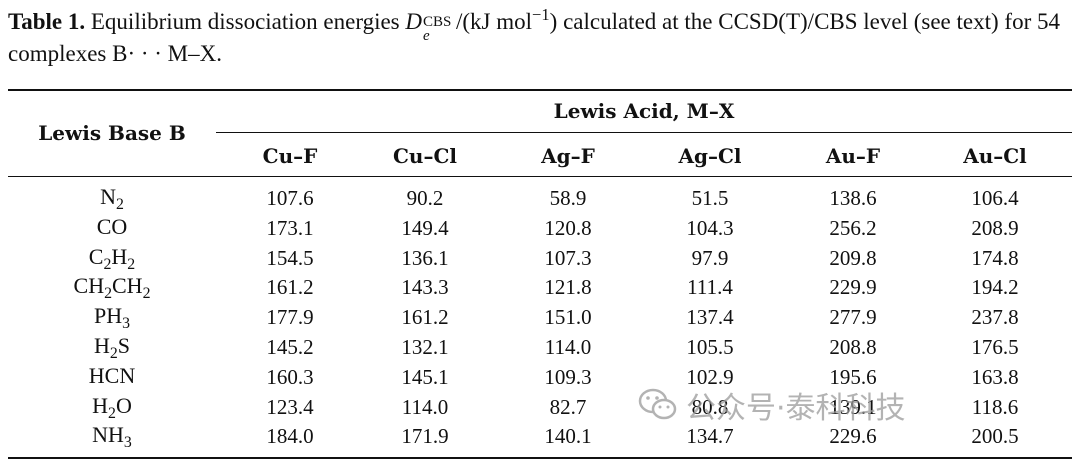 The width and height of the screenshot is (1080, 463). I want to click on energy-cell: 173.1, so click(290, 227).